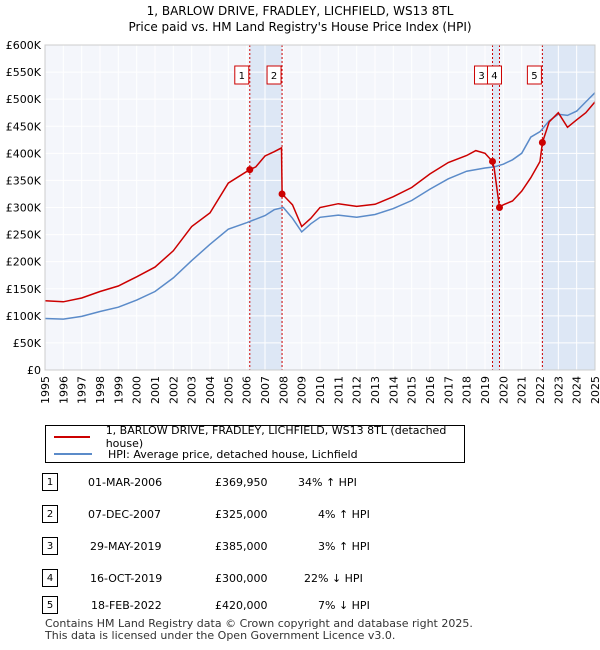 The width and height of the screenshot is (600, 650). Describe the element at coordinates (100, 390) in the screenshot. I see `x-tick-label: 1998` at that location.